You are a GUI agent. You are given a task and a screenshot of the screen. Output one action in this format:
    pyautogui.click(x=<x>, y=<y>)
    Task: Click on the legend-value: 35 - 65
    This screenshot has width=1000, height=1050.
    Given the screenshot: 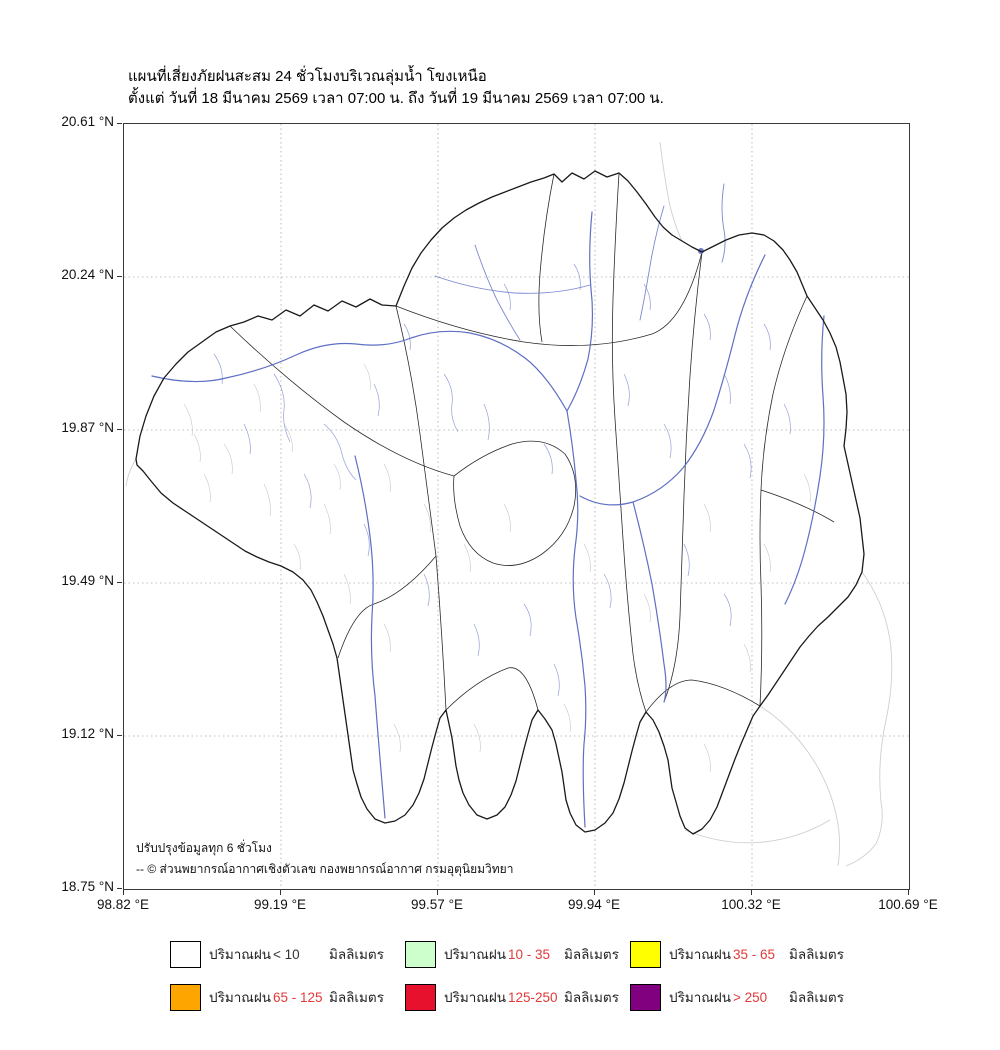 What is the action you would take?
    pyautogui.click(x=753, y=954)
    